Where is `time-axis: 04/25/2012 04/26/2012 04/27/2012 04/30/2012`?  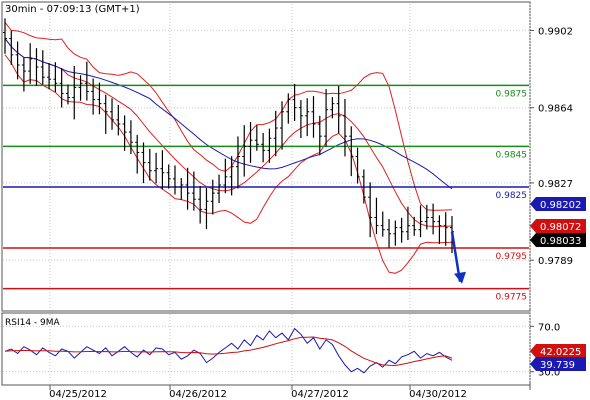
time-axis: 04/25/2012 04/26/2012 04/27/2012 04/30/2012 is located at coordinates (290, 392).